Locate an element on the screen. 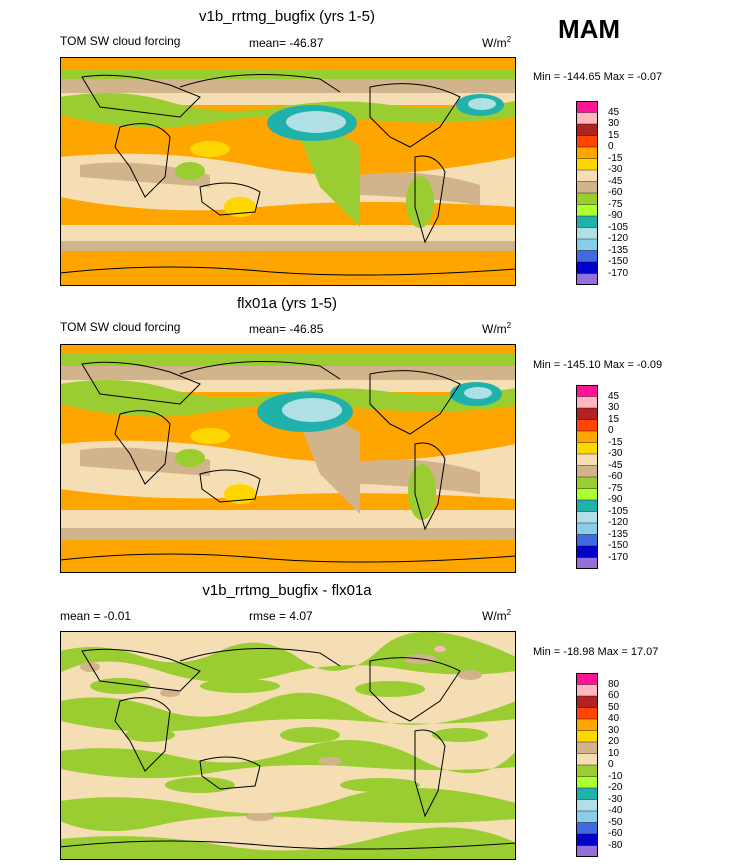 Image resolution: width=732 pixels, height=865 pixels. panel1-min-max: Min = -144.65 Max = -0.07 is located at coordinates (598, 77).